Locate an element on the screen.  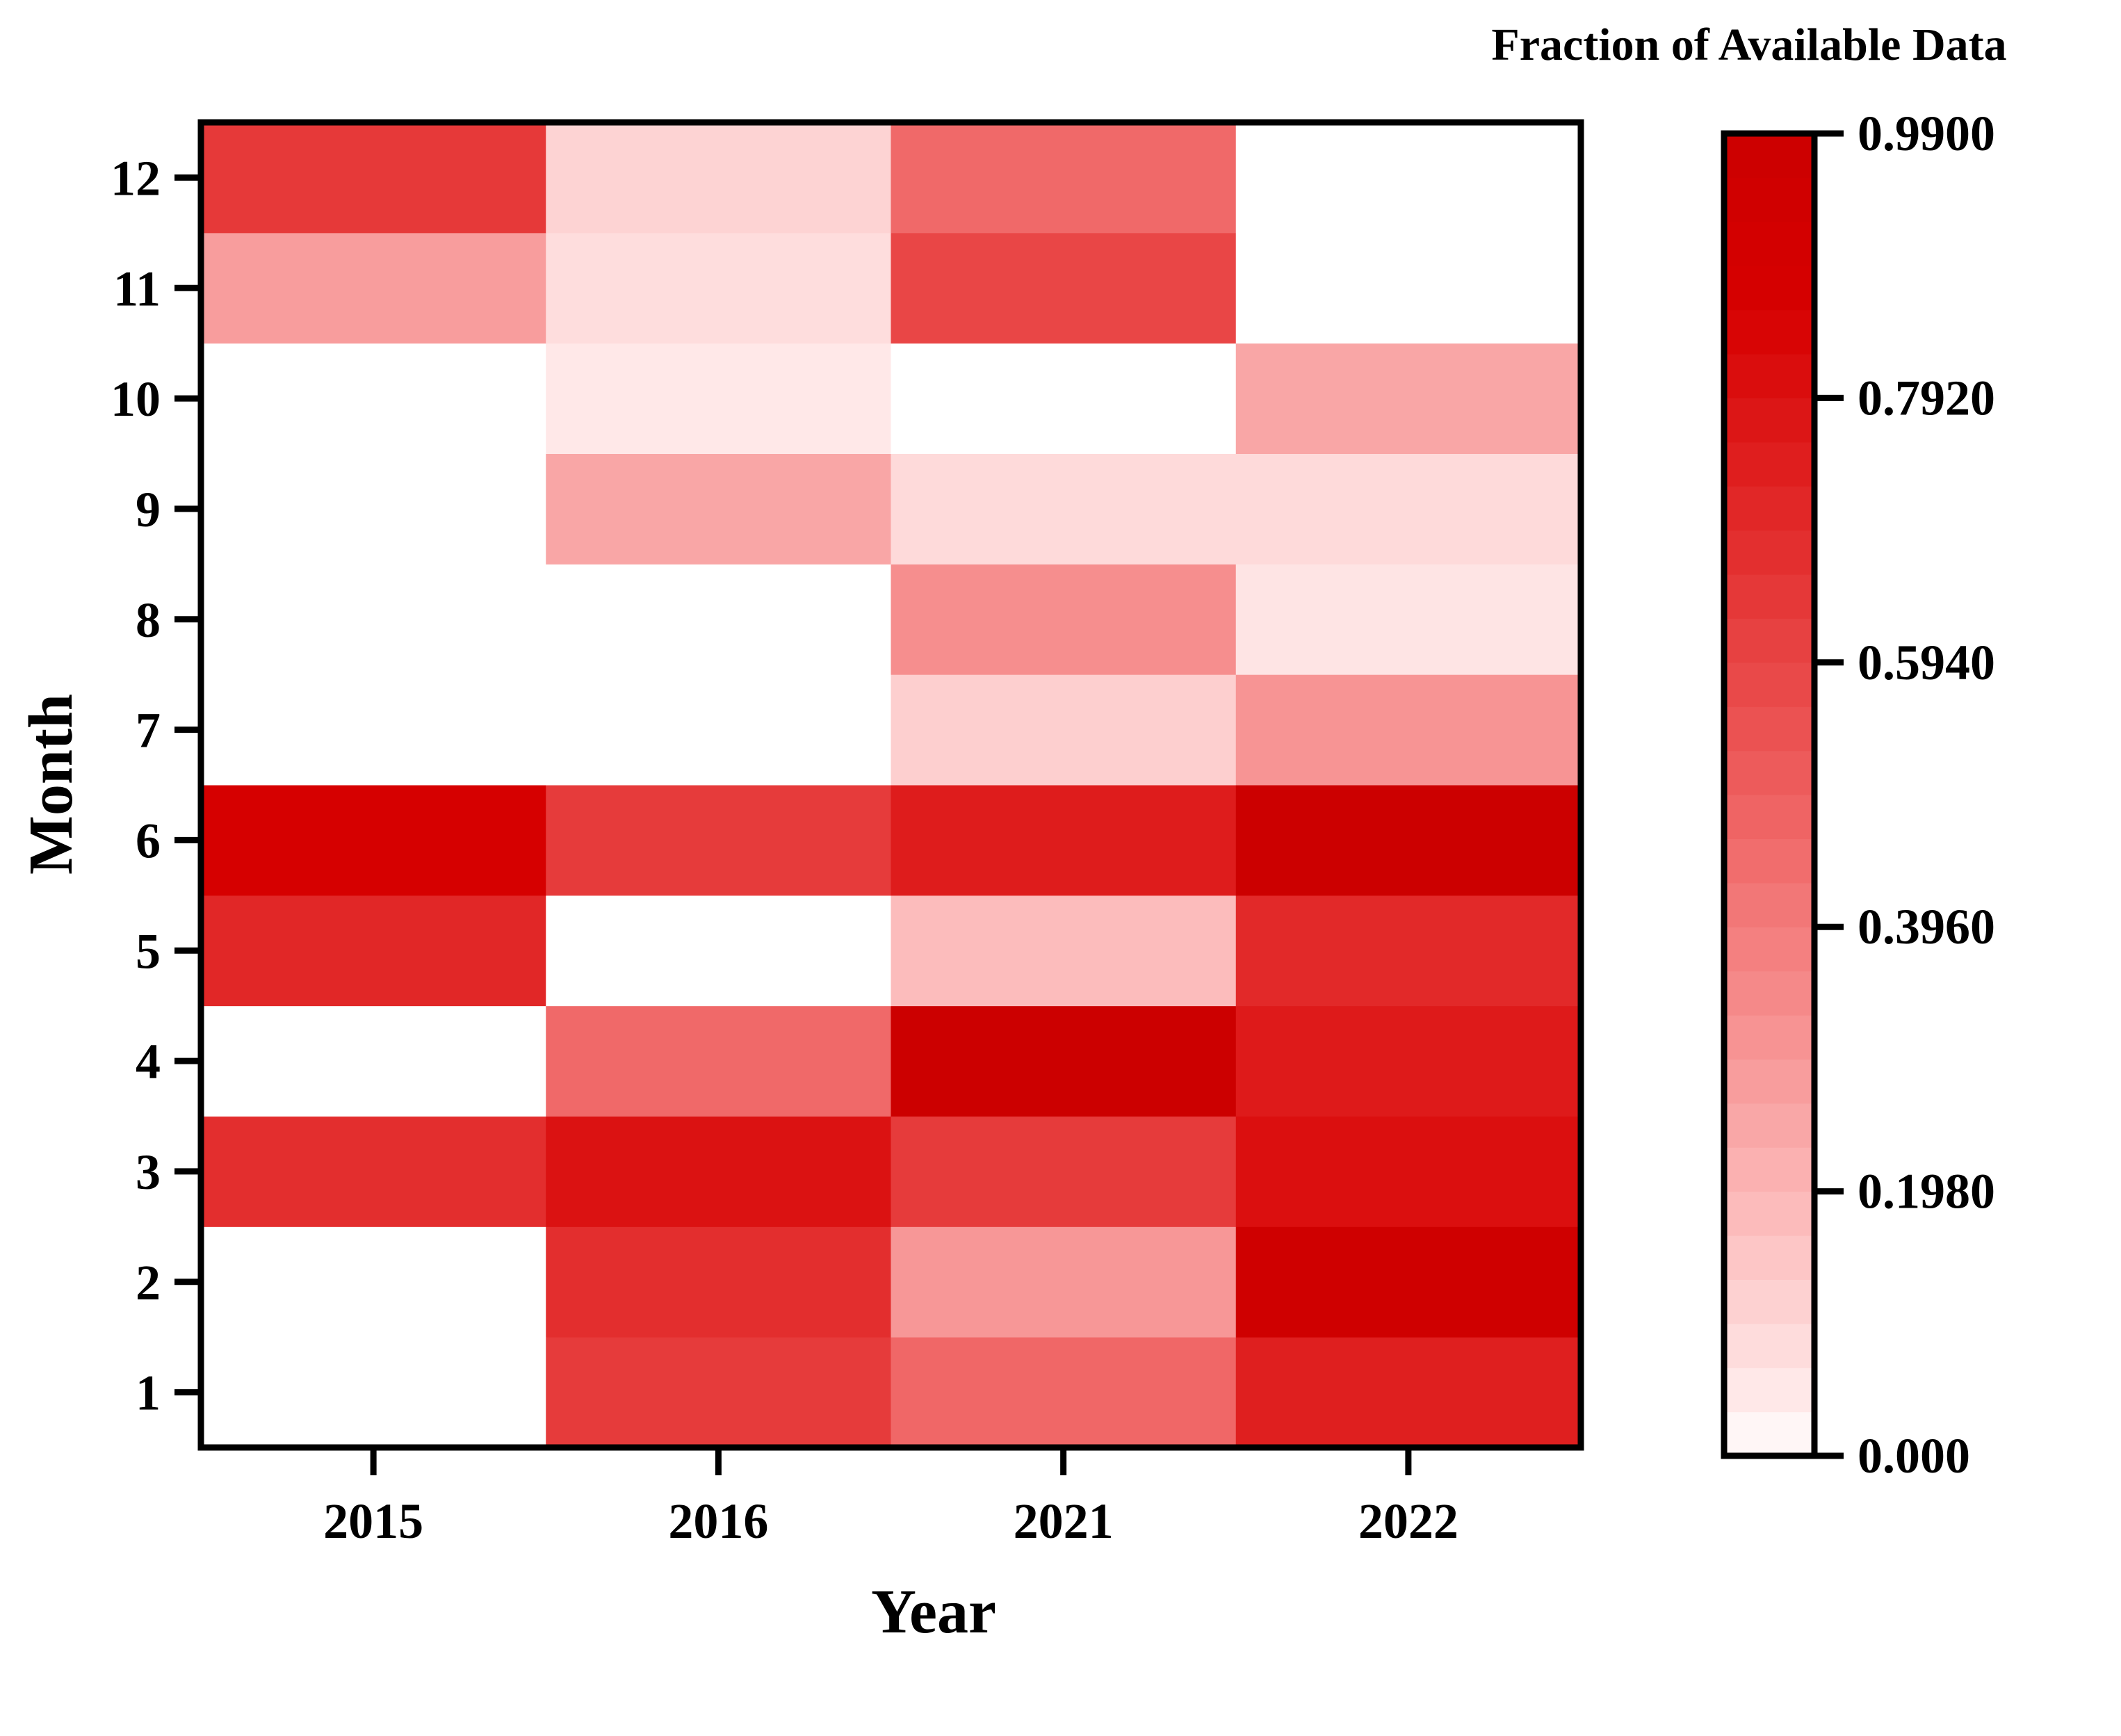
heatmap-cell-2021-m10 is located at coordinates (1064, 399).